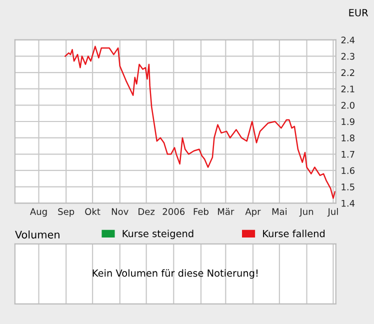 The height and width of the screenshot is (324, 374). I want to click on x-tick-label: Nov, so click(120, 211).